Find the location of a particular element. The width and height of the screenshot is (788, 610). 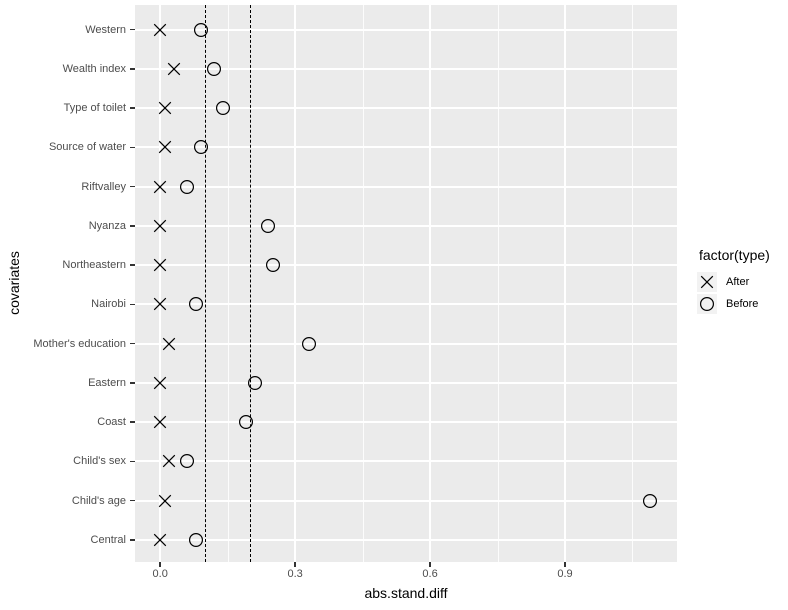

y-tick-label: Child's sex is located at coordinates (99, 461).